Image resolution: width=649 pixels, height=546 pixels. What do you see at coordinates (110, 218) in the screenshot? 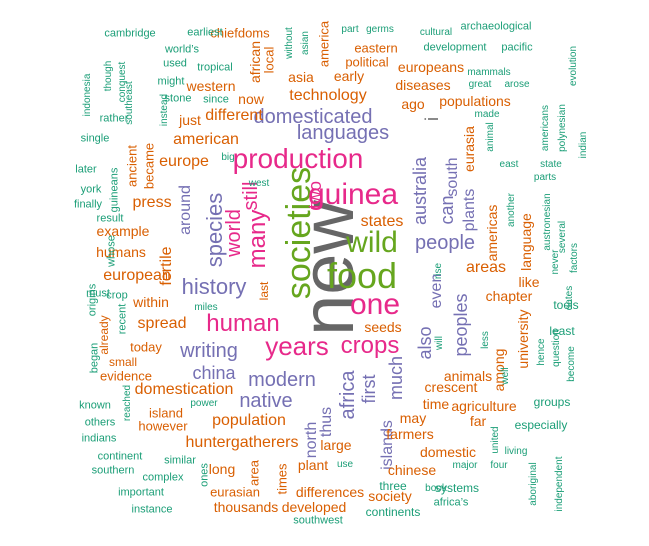
I see `word-125: result` at bounding box center [110, 218].